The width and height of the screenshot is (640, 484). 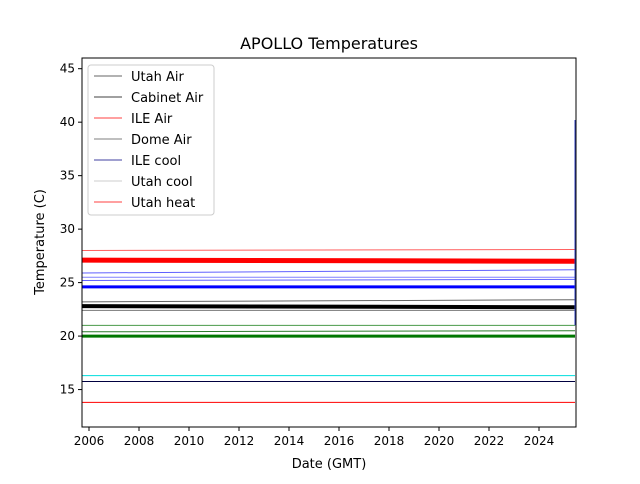 What do you see at coordinates (539, 441) in the screenshot?
I see `x-tick-label: 2024` at bounding box center [539, 441].